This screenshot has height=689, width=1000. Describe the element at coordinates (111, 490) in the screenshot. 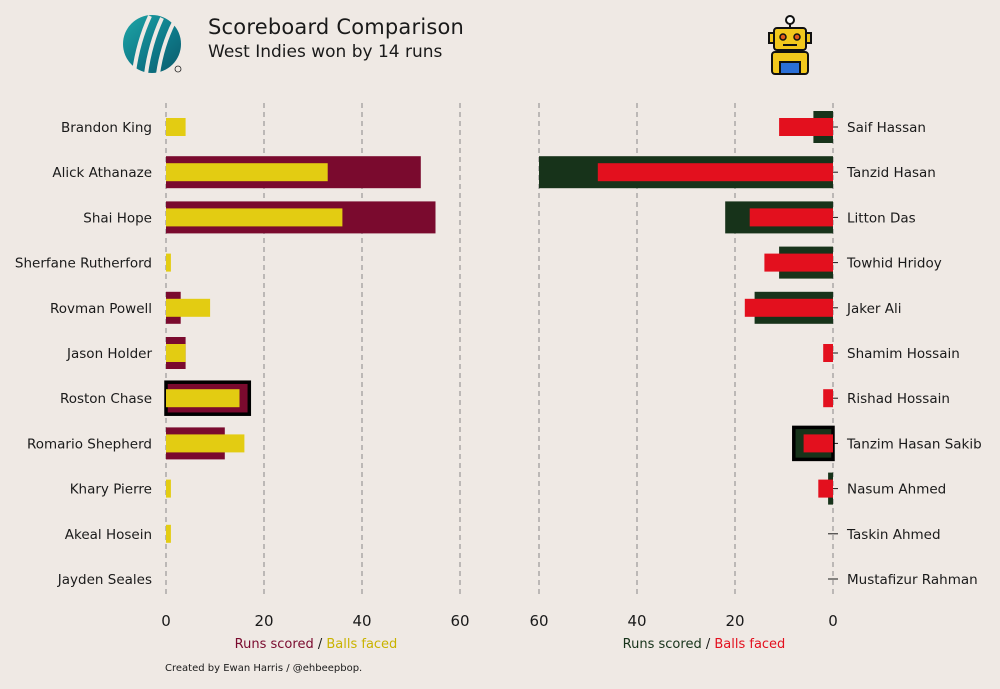

I see `wi-player-label: Khary Pierre` at that location.